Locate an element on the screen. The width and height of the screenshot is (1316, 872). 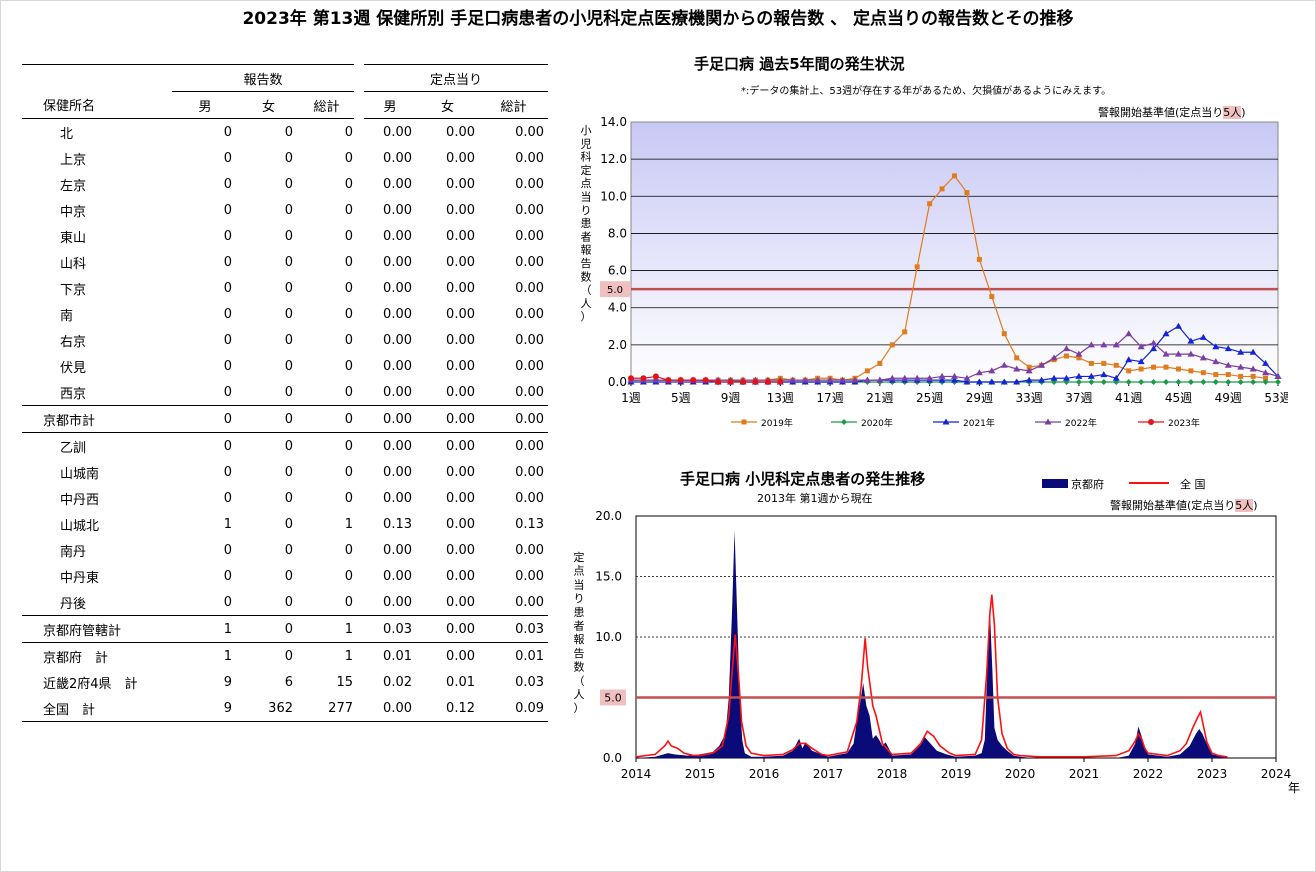
row-per-male: 0.02 is located at coordinates (397, 682).